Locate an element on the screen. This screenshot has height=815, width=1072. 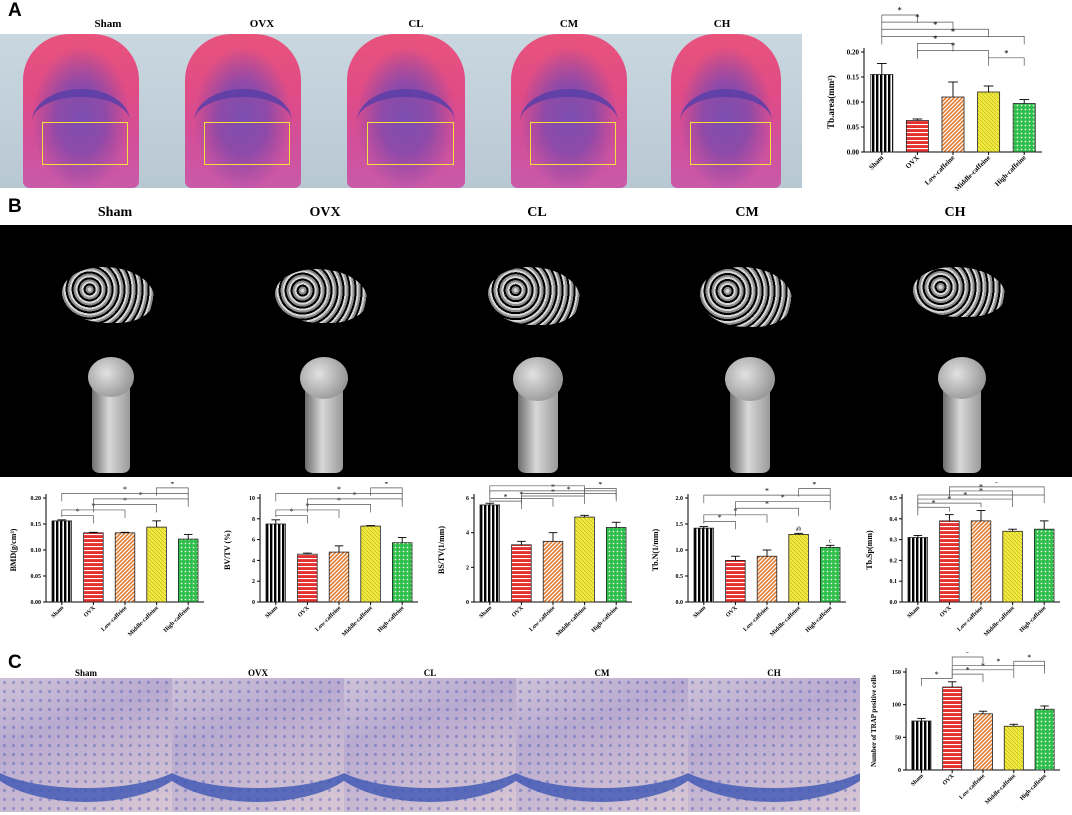
y-tick-label: 0.2 is located at coordinates (894, 561).